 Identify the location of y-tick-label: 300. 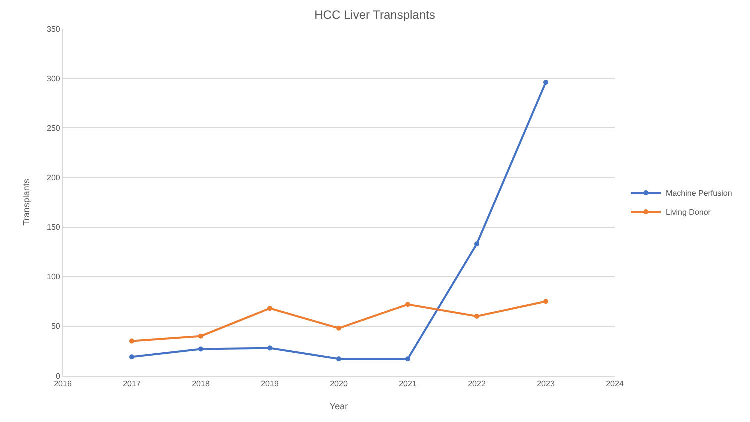
(54, 79).